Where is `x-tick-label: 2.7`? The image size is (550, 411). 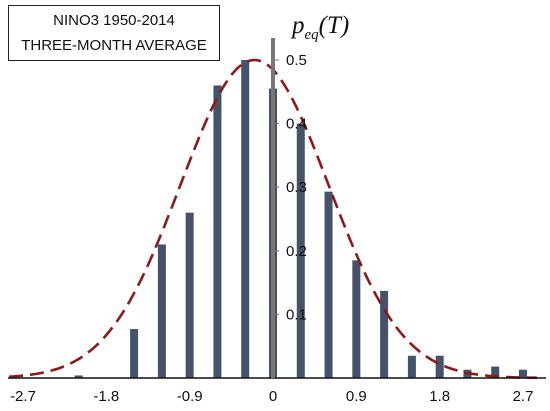
x-tick-label: 2.7 is located at coordinates (523, 396).